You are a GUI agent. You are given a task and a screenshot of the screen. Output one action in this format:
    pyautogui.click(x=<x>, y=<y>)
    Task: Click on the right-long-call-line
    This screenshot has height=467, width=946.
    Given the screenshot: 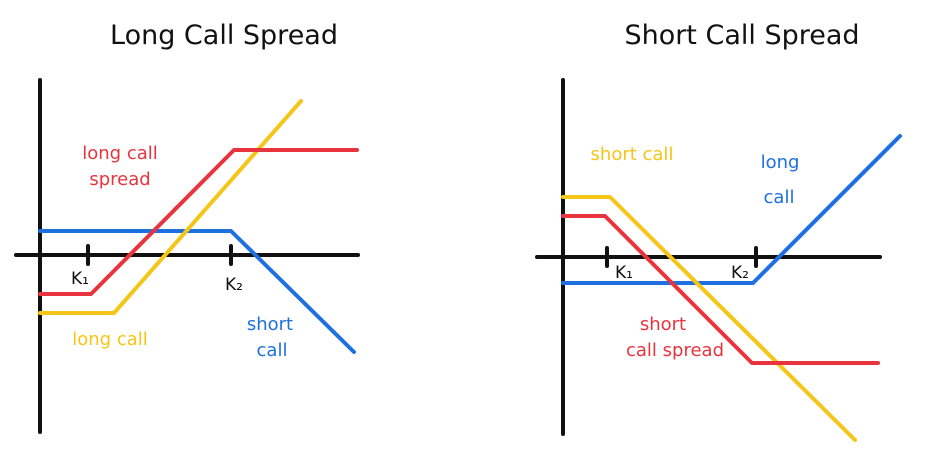 What is the action you would take?
    pyautogui.click(x=731, y=209)
    